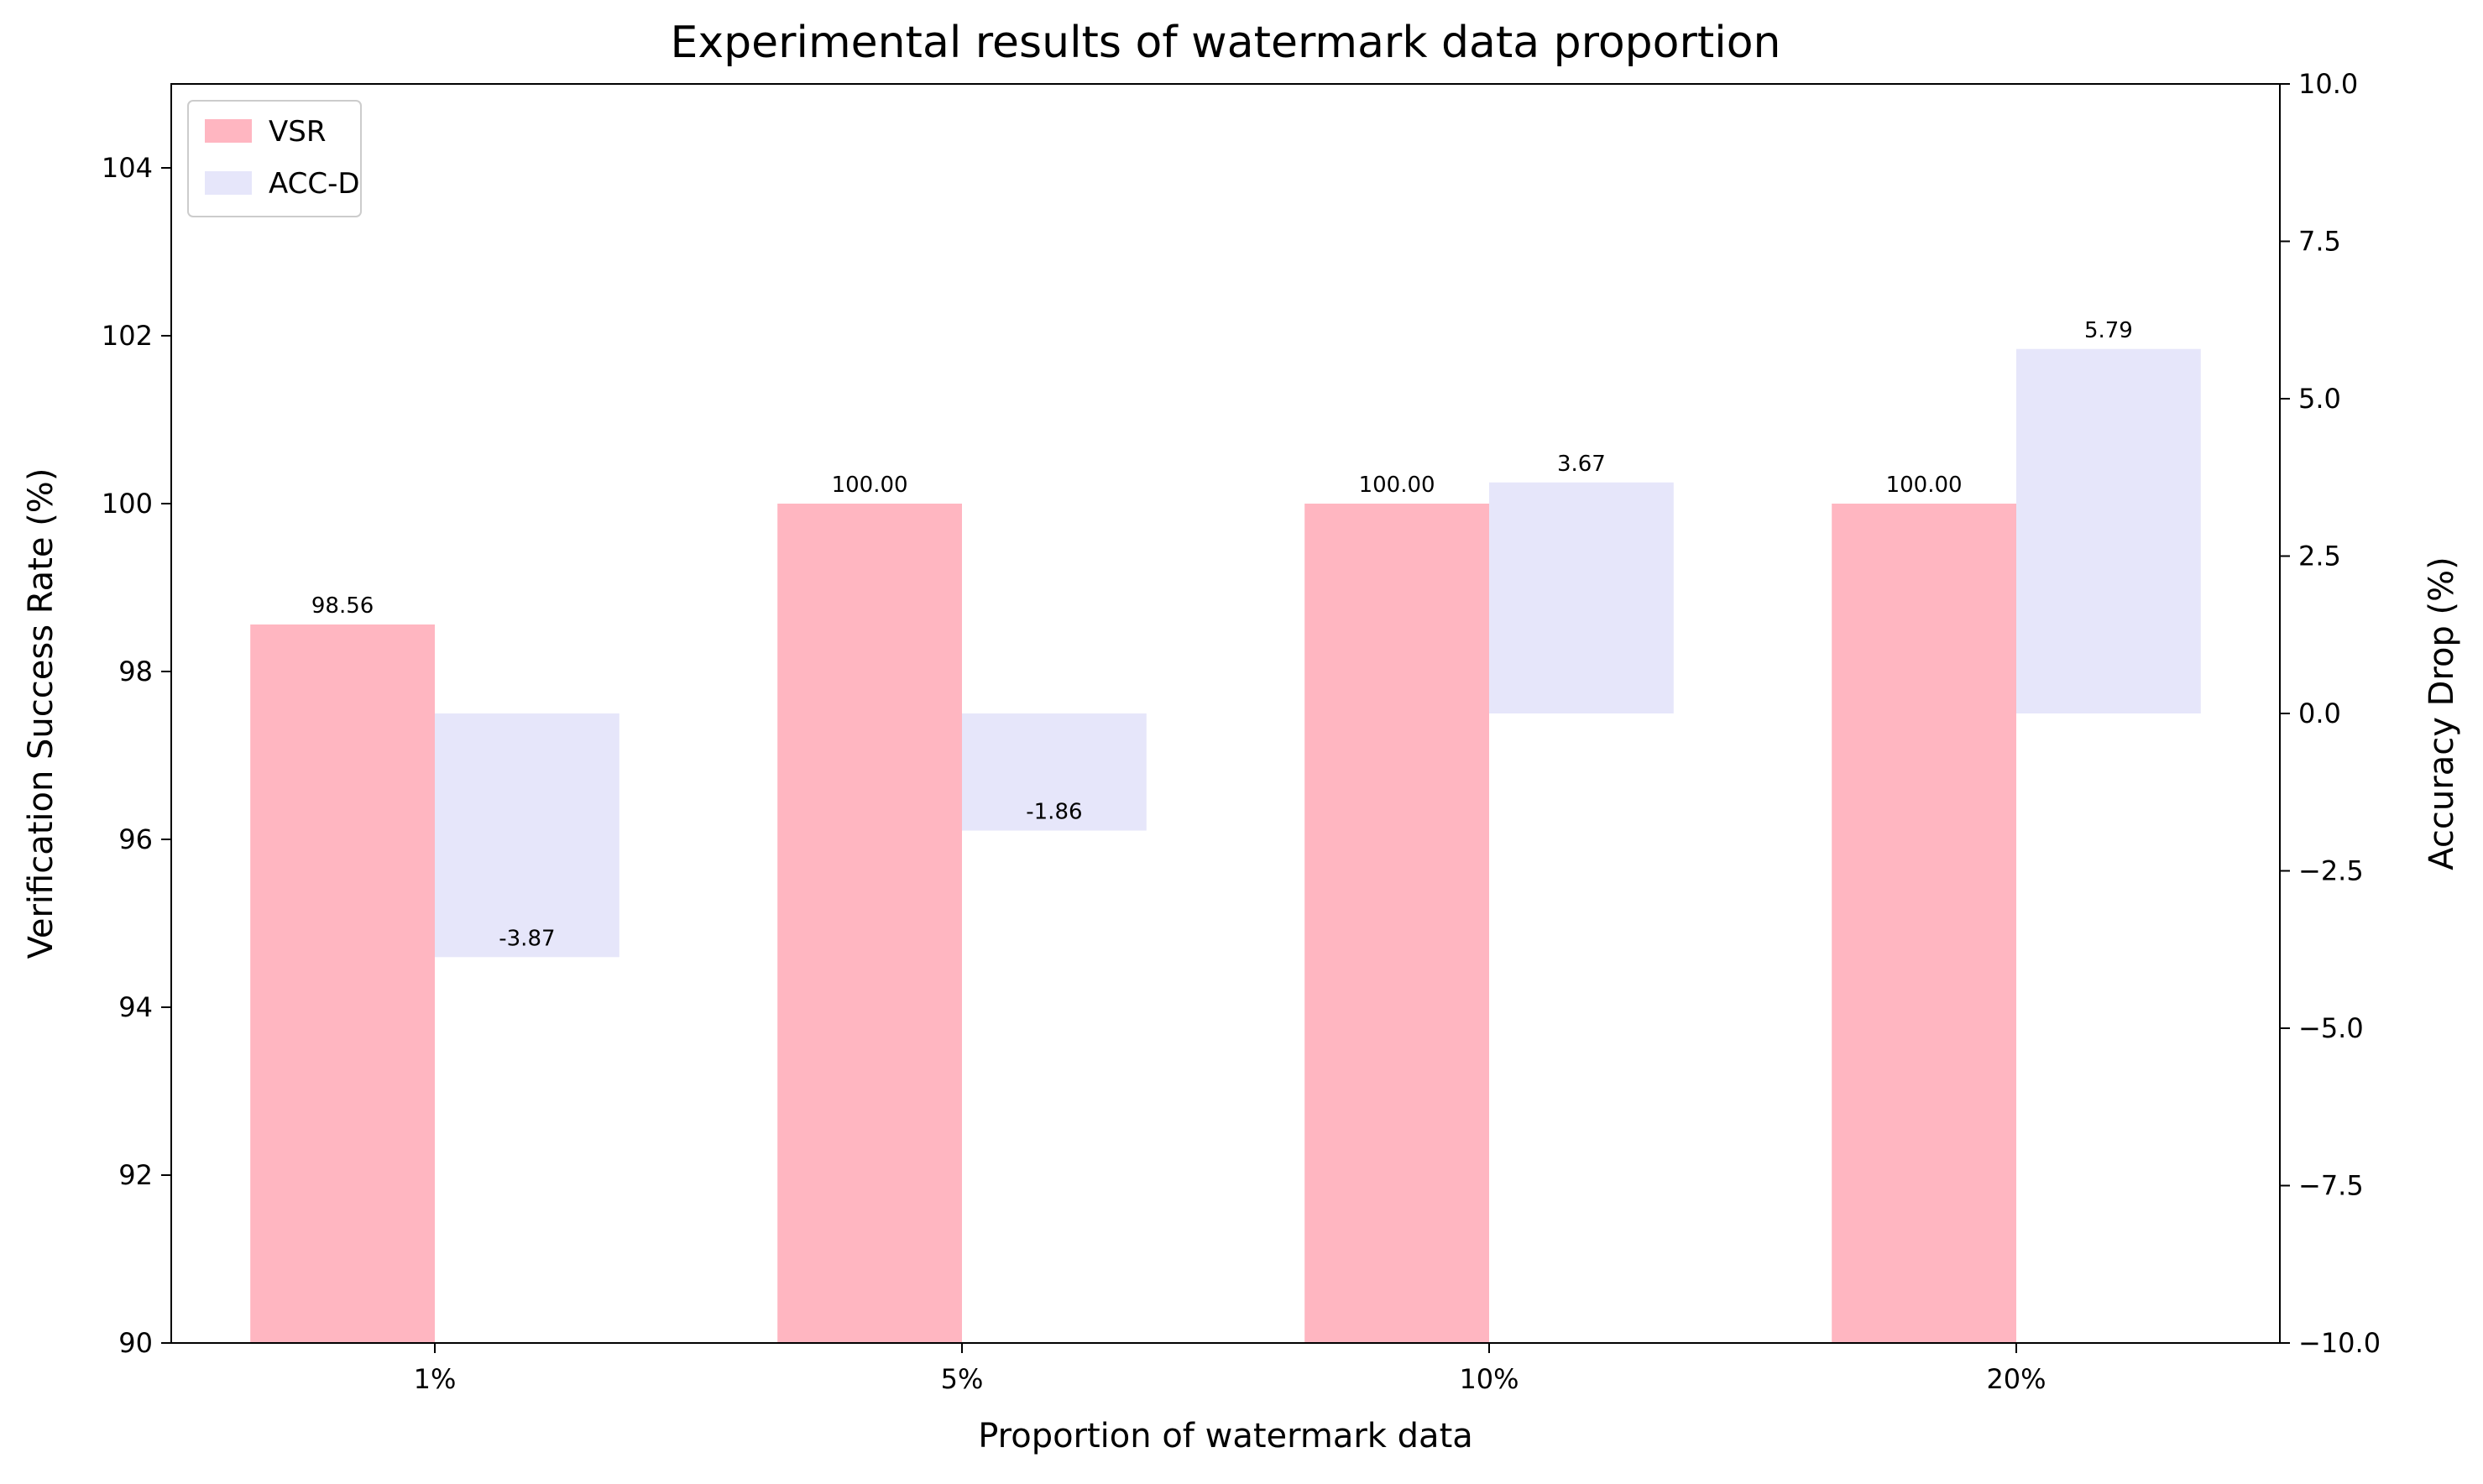 Image resolution: width=2483 pixels, height=1484 pixels. What do you see at coordinates (2331, 1186) in the screenshot?
I see `y2-tick-label-1: −7.5` at bounding box center [2331, 1186].